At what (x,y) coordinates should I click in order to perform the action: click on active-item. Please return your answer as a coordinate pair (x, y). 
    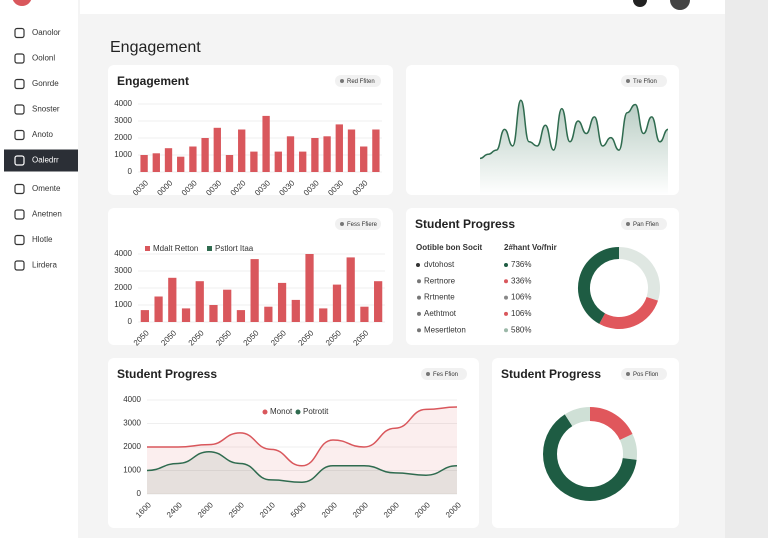
    Looking at the image, I should click on (41, 160).